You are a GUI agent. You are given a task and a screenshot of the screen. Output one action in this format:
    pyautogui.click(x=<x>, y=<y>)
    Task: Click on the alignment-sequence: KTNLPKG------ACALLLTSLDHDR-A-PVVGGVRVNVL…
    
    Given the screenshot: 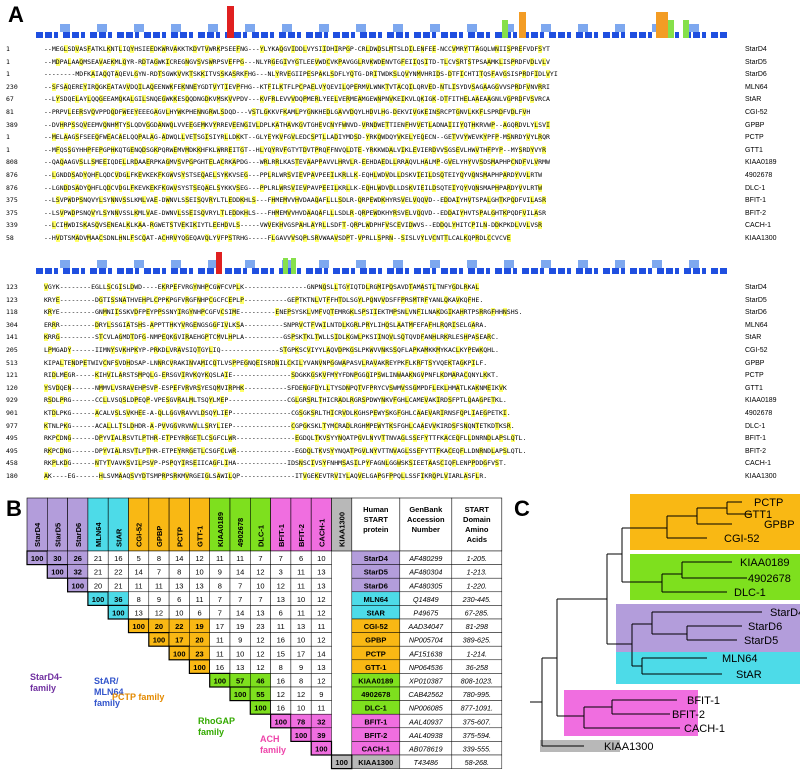 What is the action you would take?
    pyautogui.click(x=279, y=425)
    